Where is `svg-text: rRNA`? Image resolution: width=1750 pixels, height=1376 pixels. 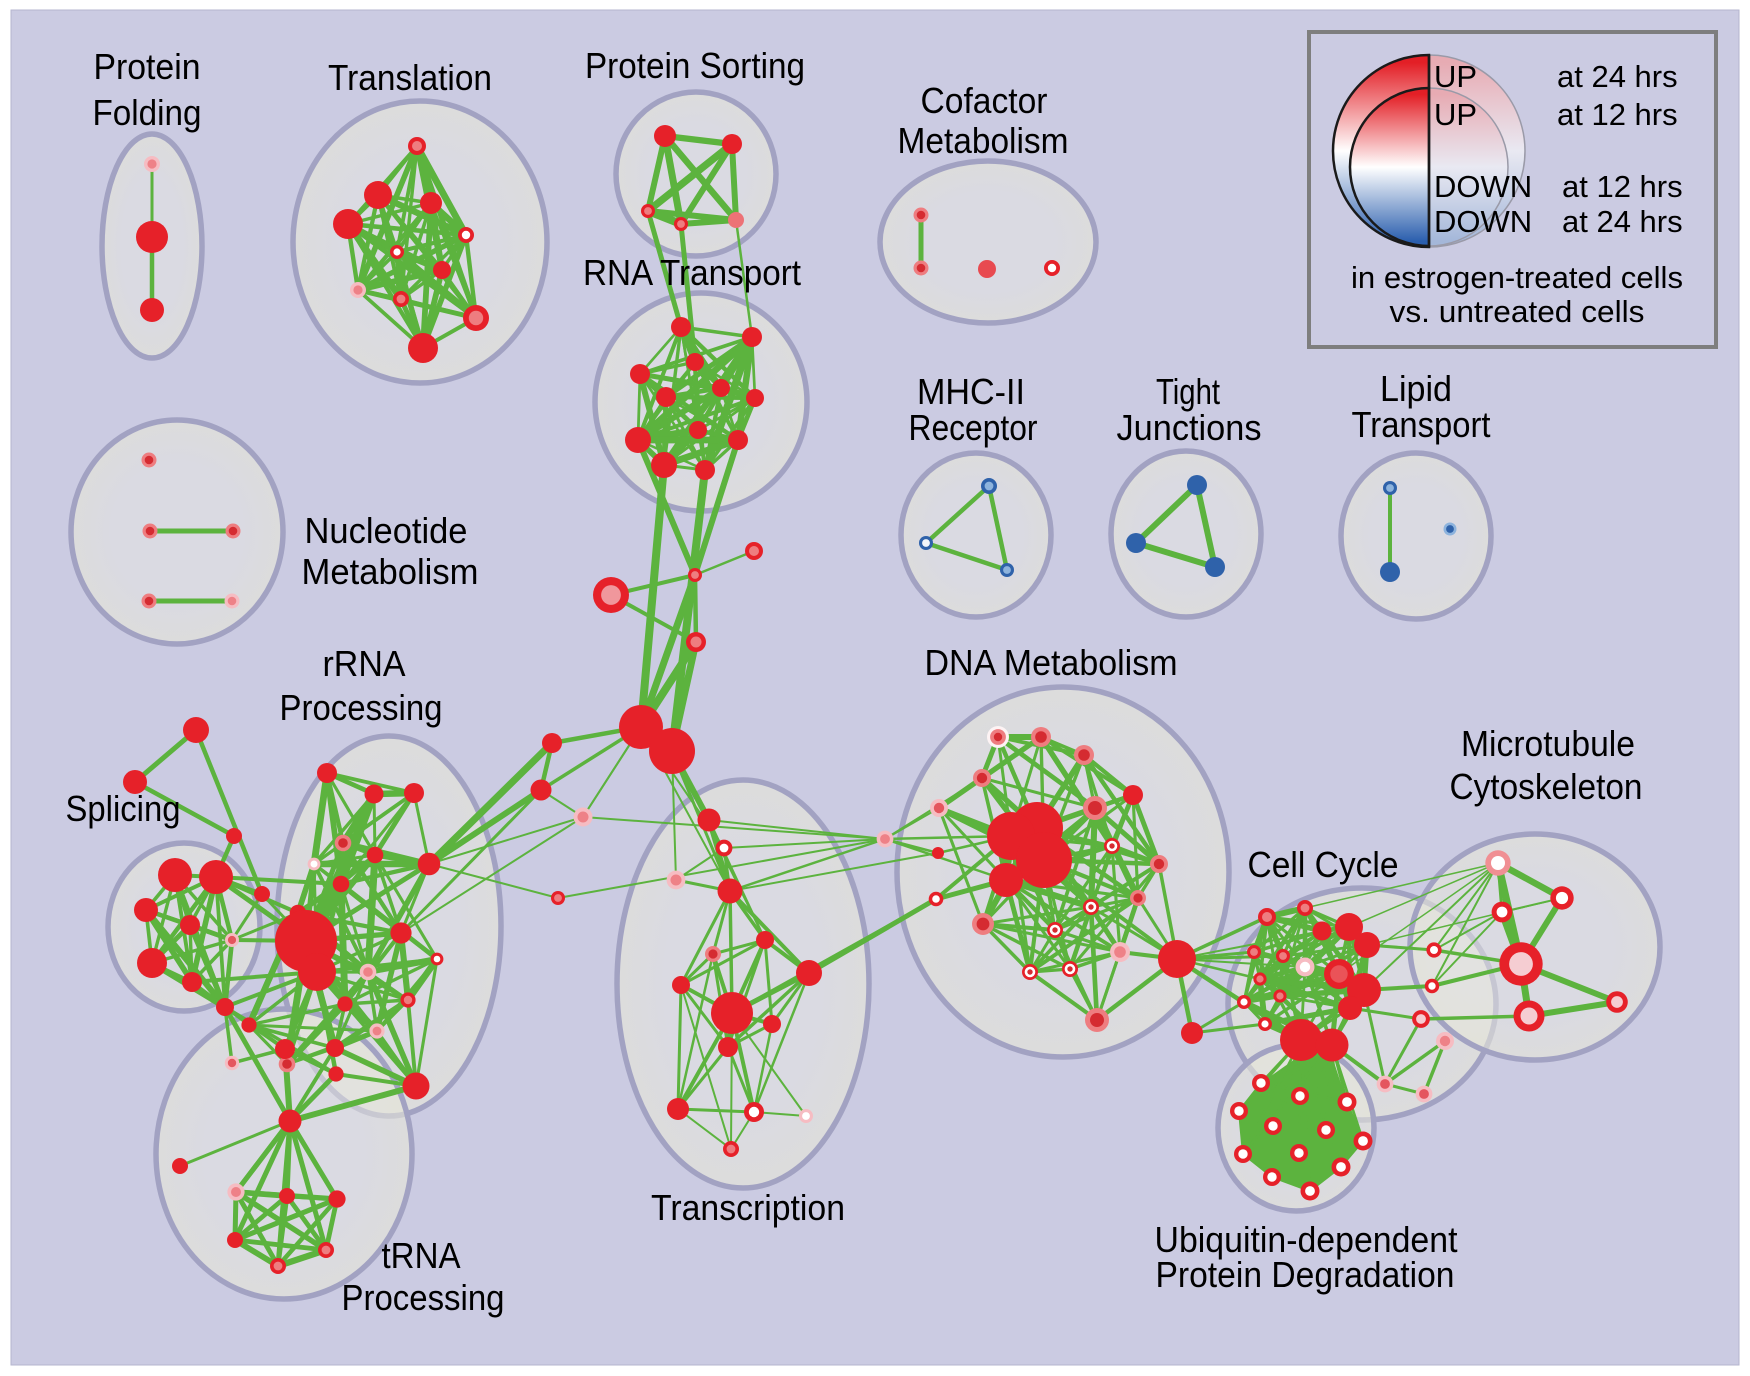 svg-text: rRNA is located at coordinates (364, 663).